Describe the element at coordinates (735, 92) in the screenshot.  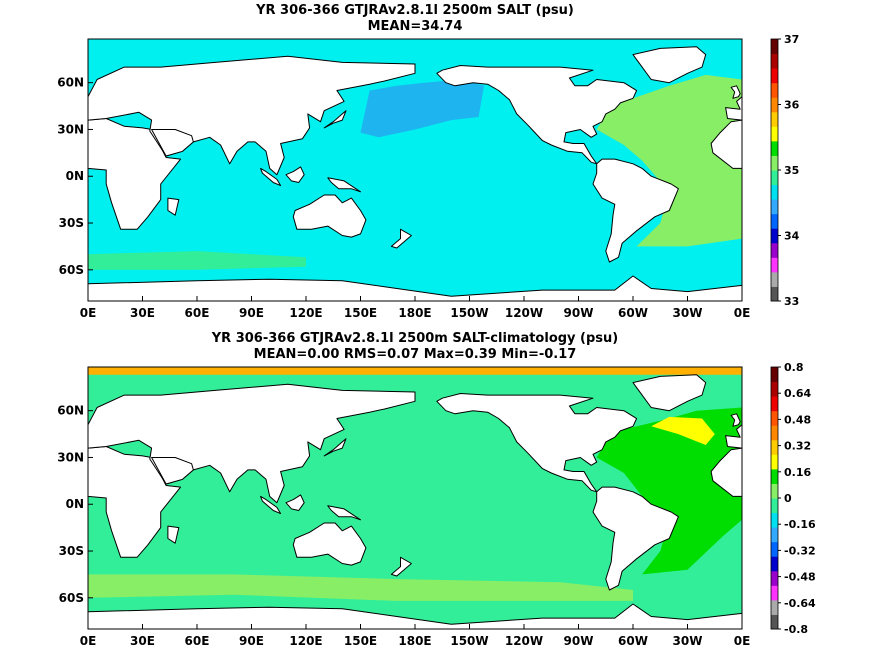
I see `uk-landmass` at that location.